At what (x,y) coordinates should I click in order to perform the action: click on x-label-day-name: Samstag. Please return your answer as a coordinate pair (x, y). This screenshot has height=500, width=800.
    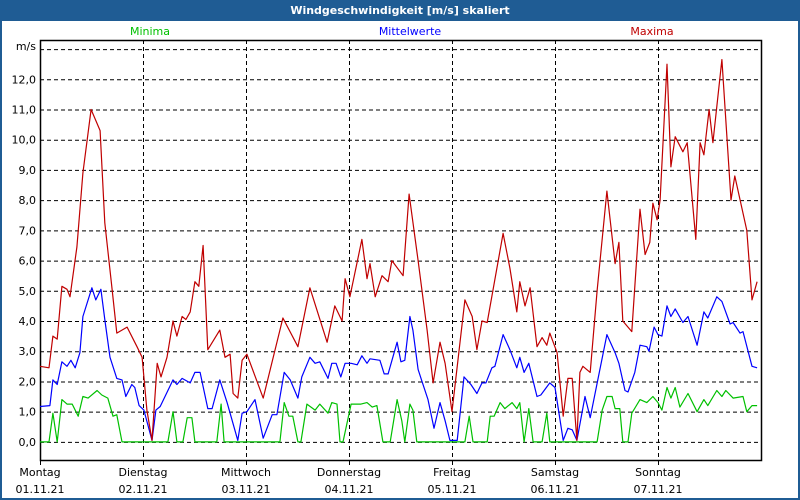
    Looking at the image, I should click on (555, 472).